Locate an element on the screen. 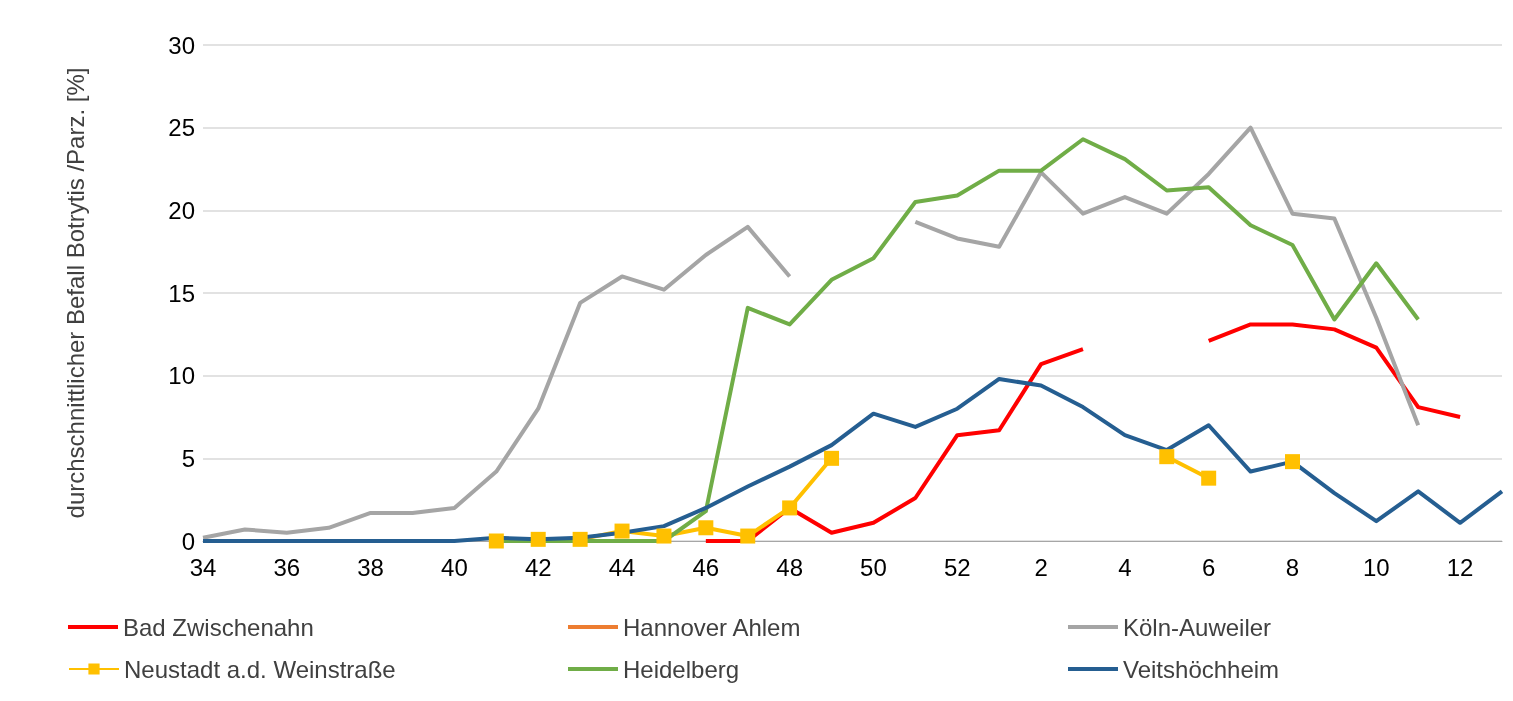 The height and width of the screenshot is (701, 1513). y-tick-label: 20 is located at coordinates (181, 210).